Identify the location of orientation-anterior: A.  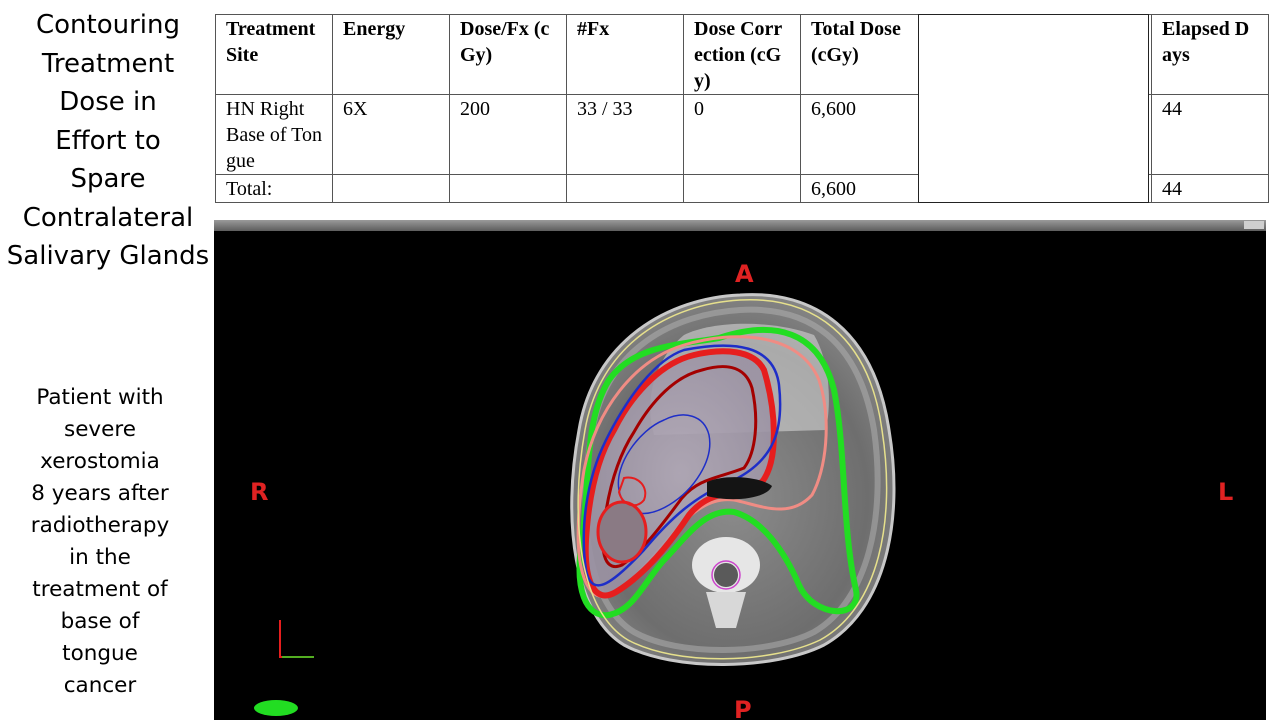
(744, 274).